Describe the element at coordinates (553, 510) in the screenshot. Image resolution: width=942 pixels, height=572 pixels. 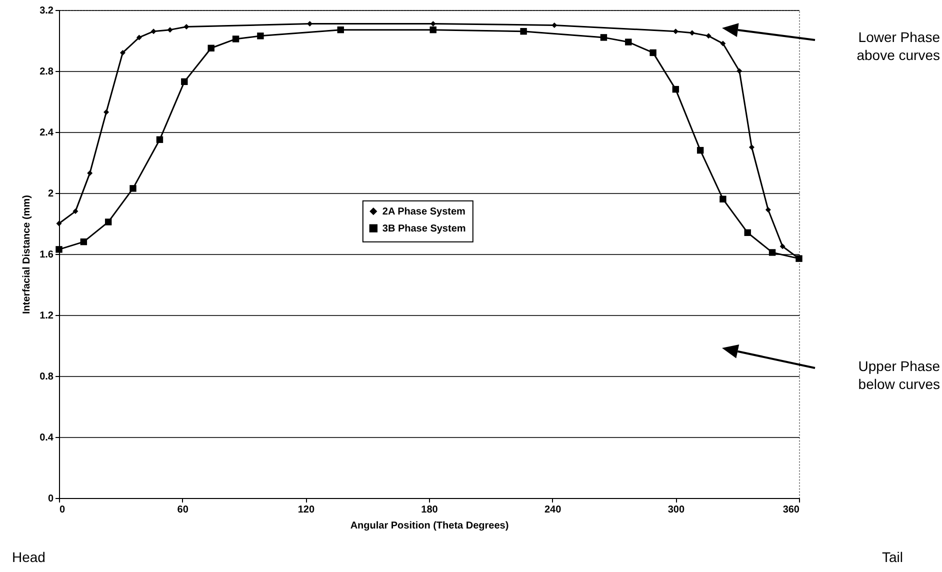
I see `x-tick-label: 240` at that location.